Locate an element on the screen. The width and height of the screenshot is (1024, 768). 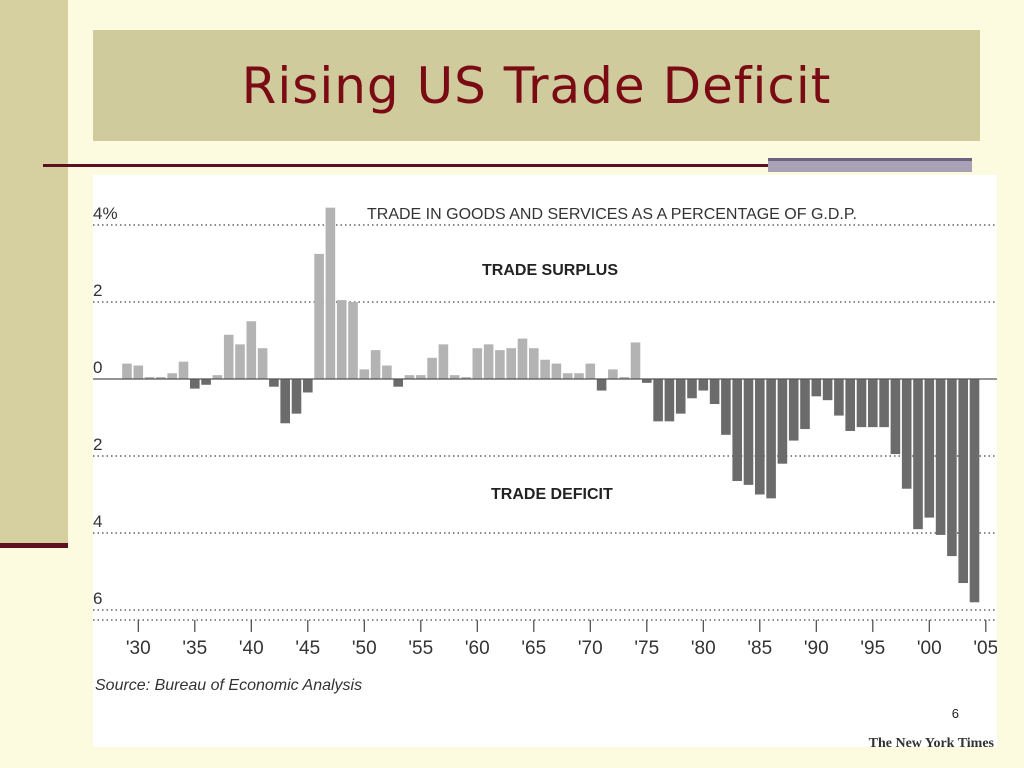
bar-1961 is located at coordinates (488, 361).